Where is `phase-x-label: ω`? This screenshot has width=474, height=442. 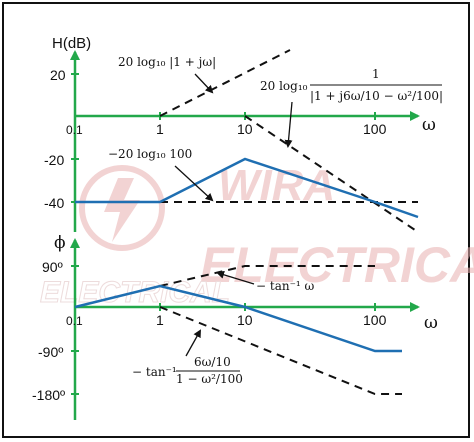
phase-x-label: ω is located at coordinates (431, 323).